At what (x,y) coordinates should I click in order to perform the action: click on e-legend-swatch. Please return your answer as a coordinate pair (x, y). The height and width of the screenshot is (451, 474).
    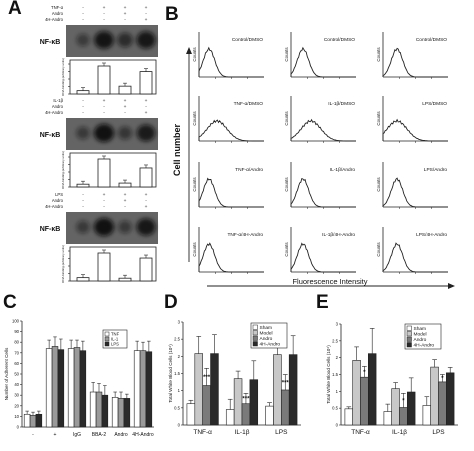
    Looking at the image, I should click on (409, 345).